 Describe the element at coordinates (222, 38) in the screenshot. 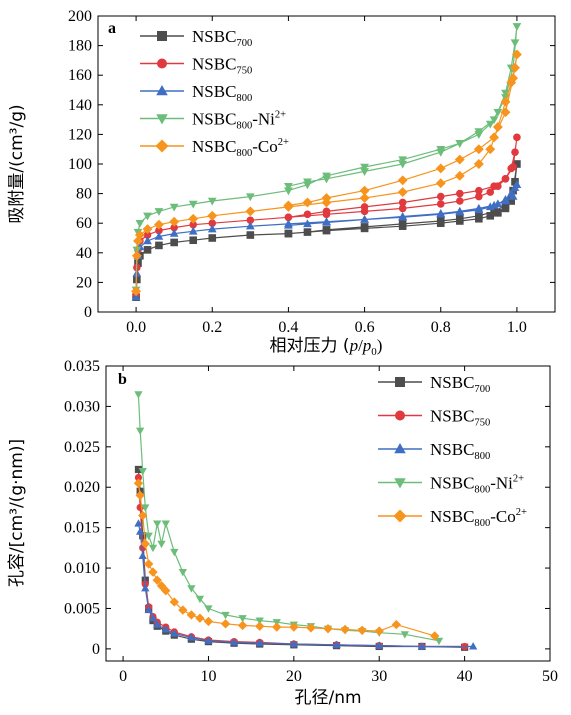

I see `legend-label: NSBC700` at that location.